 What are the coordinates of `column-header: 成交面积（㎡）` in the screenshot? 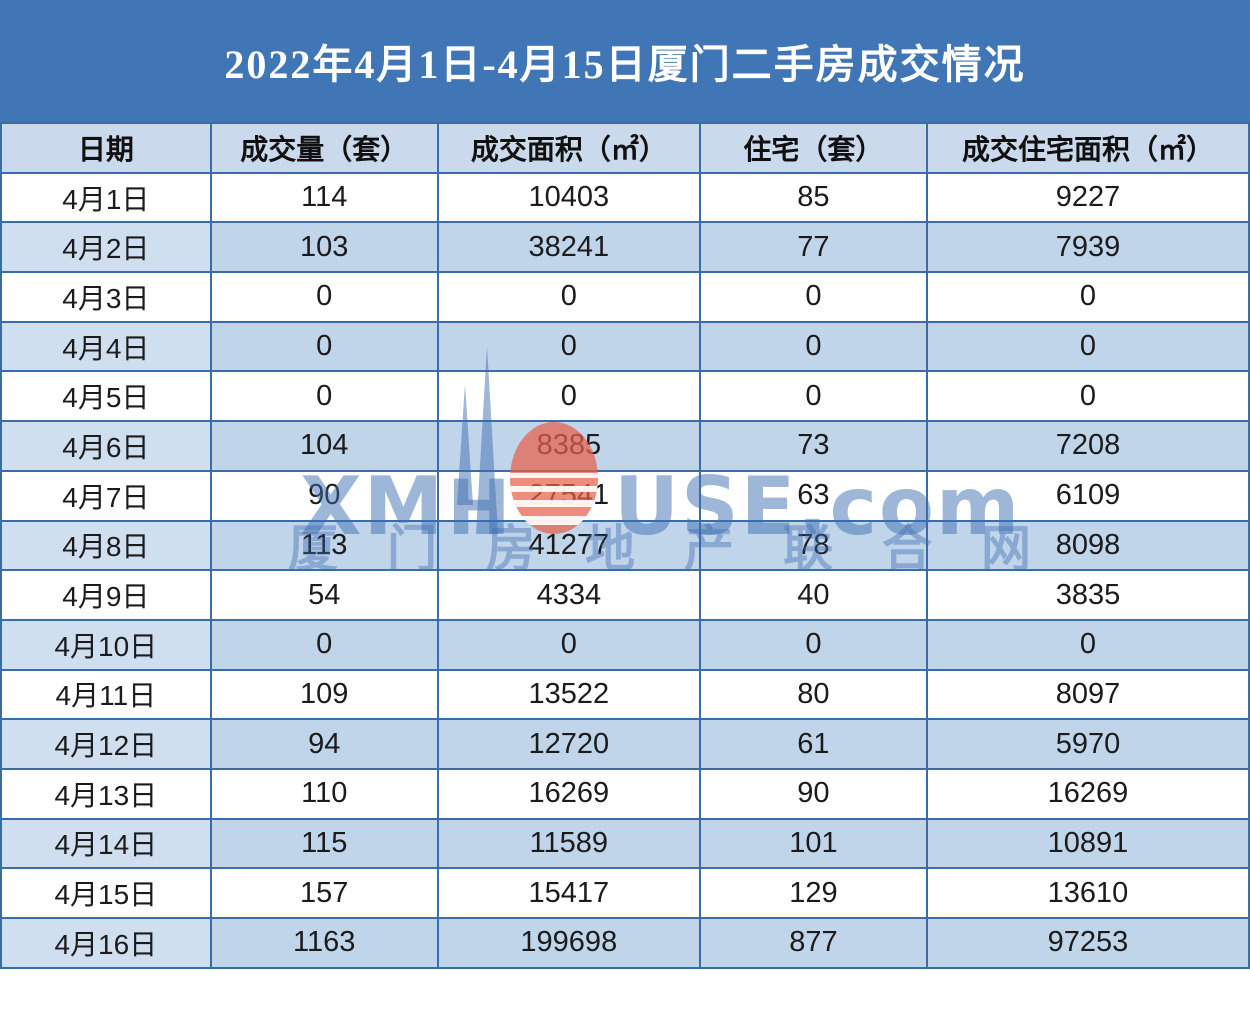 It's located at (568, 148).